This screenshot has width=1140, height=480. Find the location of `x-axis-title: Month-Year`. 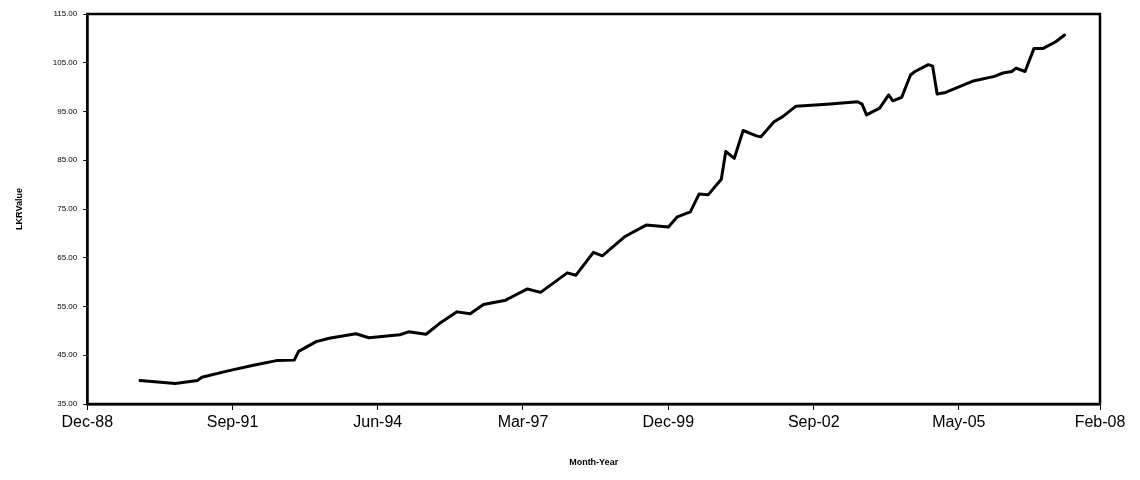

x-axis-title: Month-Year is located at coordinates (594, 462).